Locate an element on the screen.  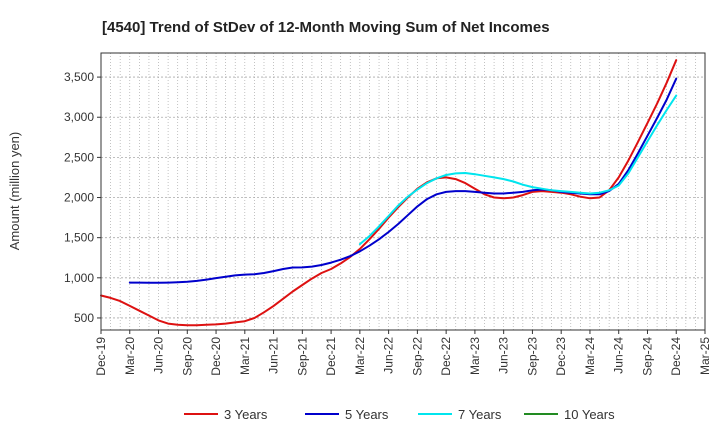
legend-item: 10 Years is located at coordinates (569, 414).